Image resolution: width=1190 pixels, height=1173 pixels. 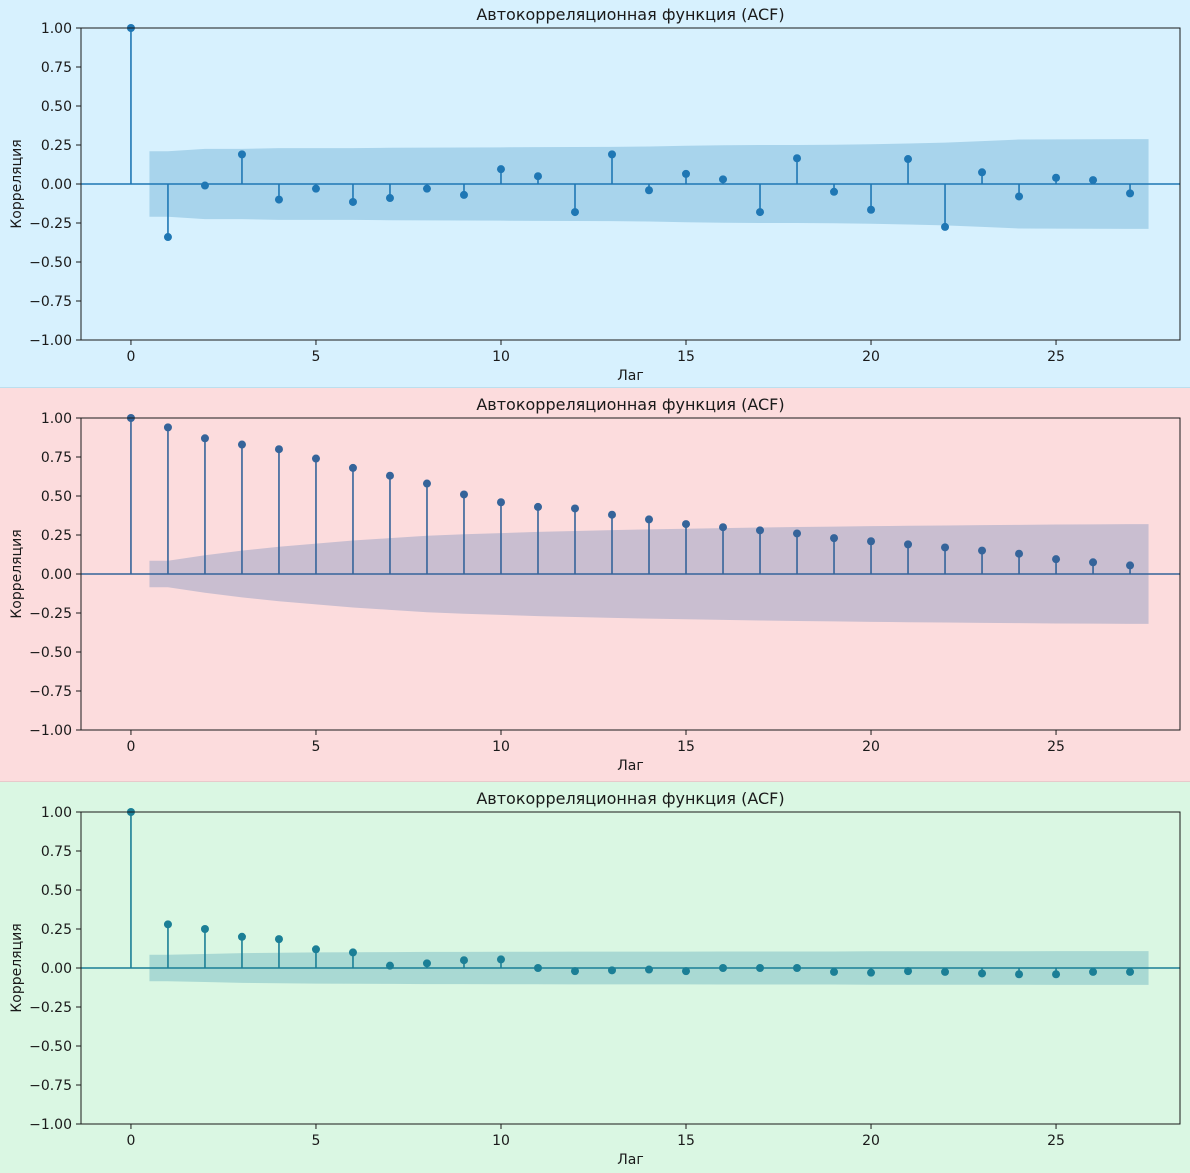 What do you see at coordinates (56, 969) in the screenshot?
I see `y-tick-label: 0.00` at bounding box center [56, 969].